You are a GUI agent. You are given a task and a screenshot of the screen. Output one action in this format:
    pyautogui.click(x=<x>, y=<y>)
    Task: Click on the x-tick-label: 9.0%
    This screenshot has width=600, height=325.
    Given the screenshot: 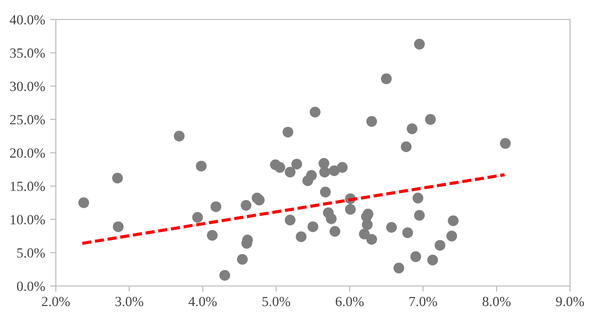 What is the action you would take?
    pyautogui.click(x=570, y=301)
    